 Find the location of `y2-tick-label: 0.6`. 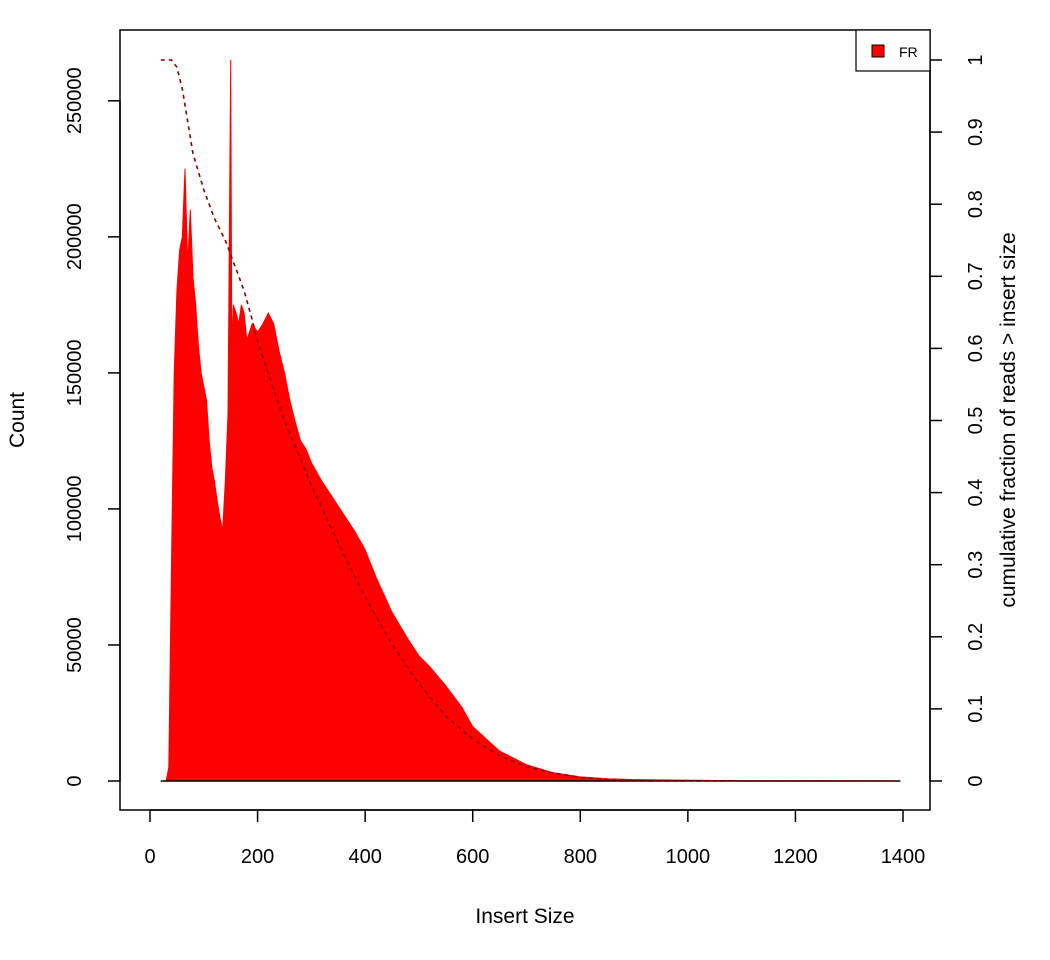

y2-tick-label: 0.6 is located at coordinates (976, 348).